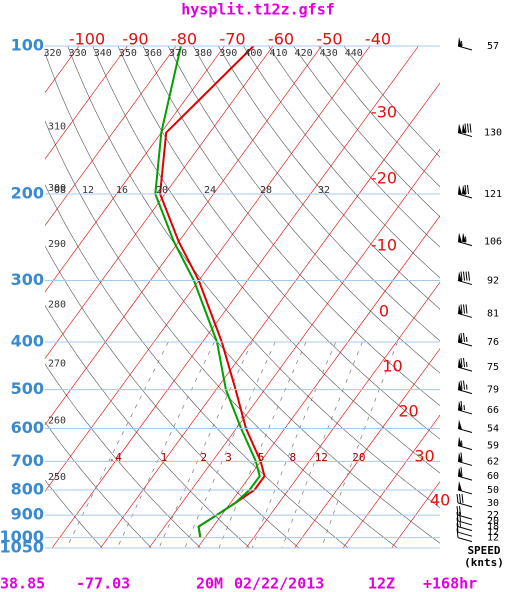 The height and width of the screenshot is (592, 506). I want to click on theta-label: 400, so click(253, 53).